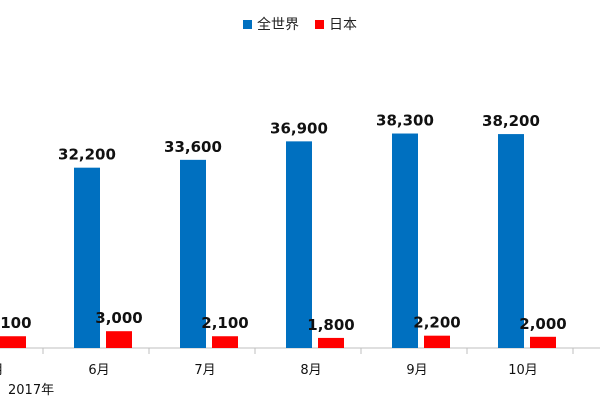  What do you see at coordinates (300, 24) in the screenshot?
I see `legend: 全世界 日本` at bounding box center [300, 24].